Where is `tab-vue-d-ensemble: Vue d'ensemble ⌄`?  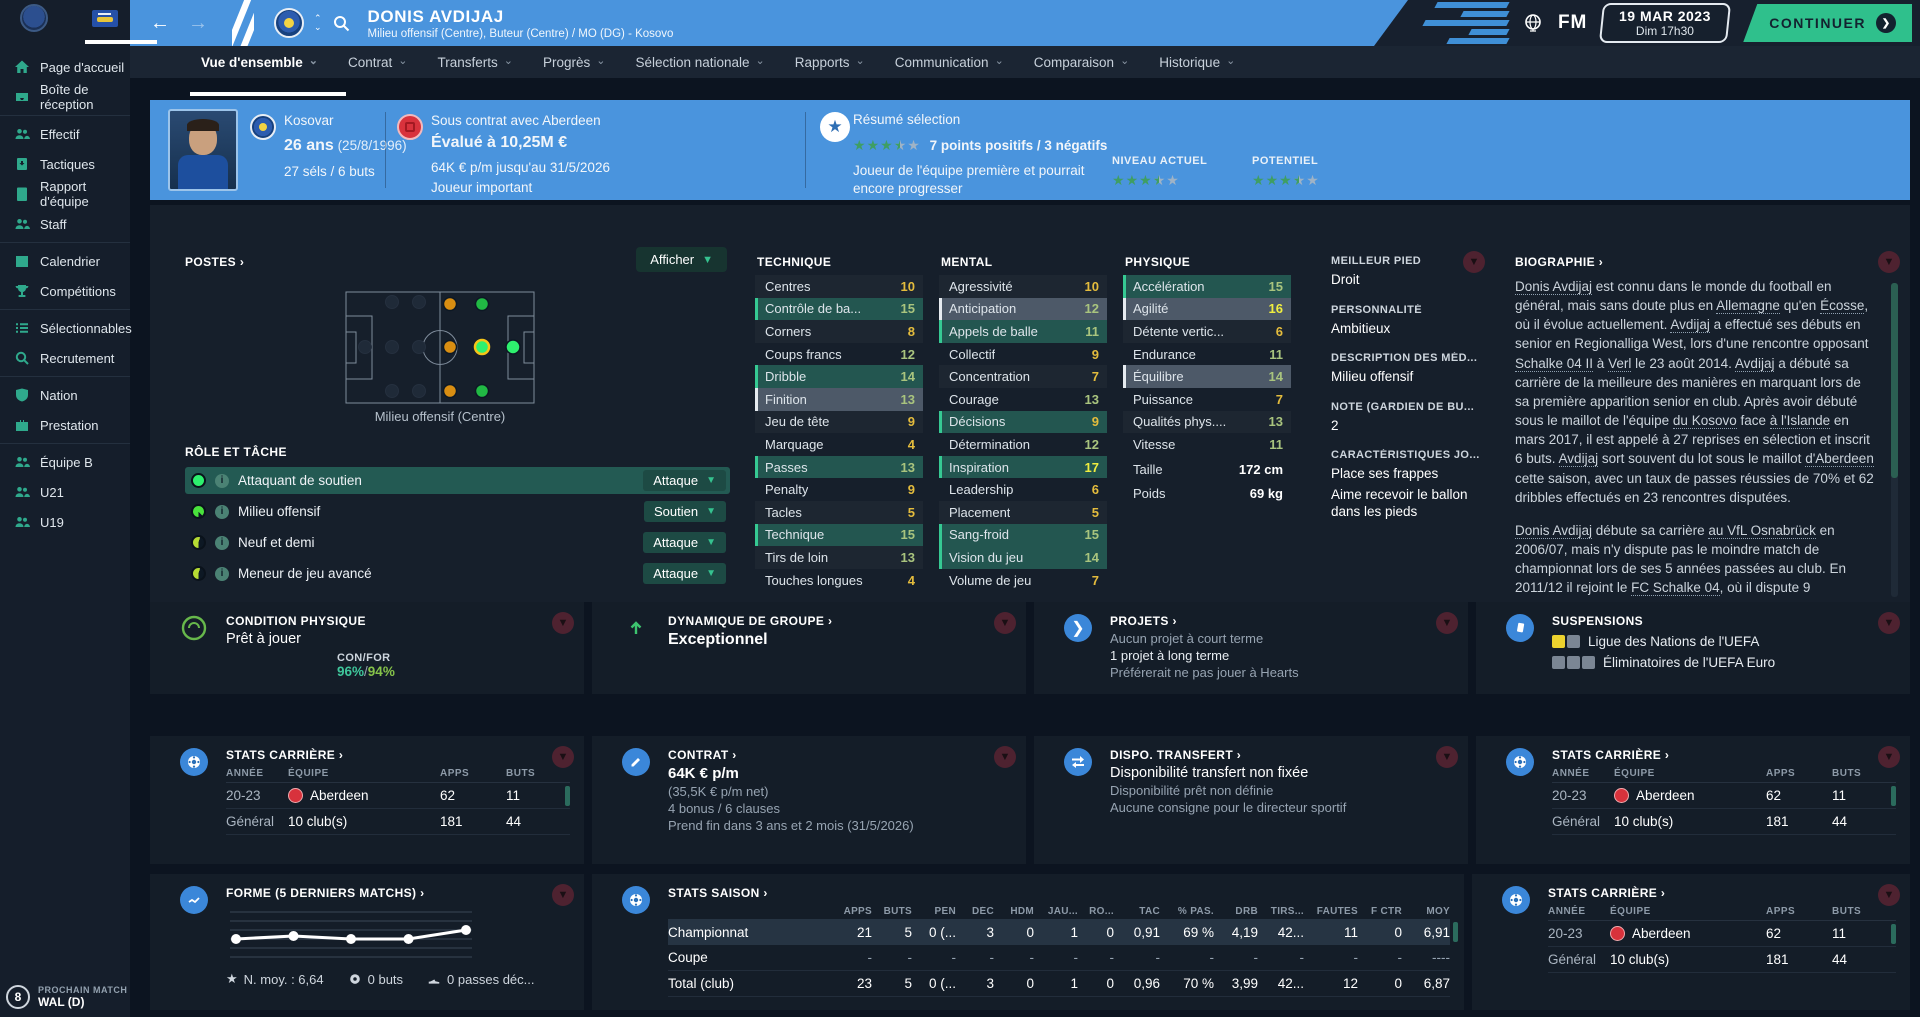 tab-vue-d-ensemble: Vue d'ensemble ⌄ is located at coordinates (259, 62).